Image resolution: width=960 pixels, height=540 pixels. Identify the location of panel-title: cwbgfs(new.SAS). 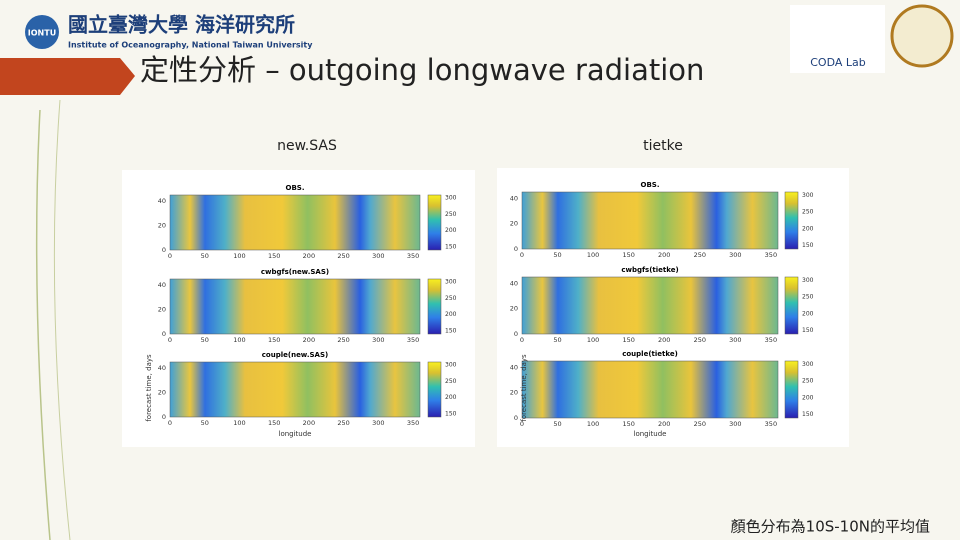
(295, 272).